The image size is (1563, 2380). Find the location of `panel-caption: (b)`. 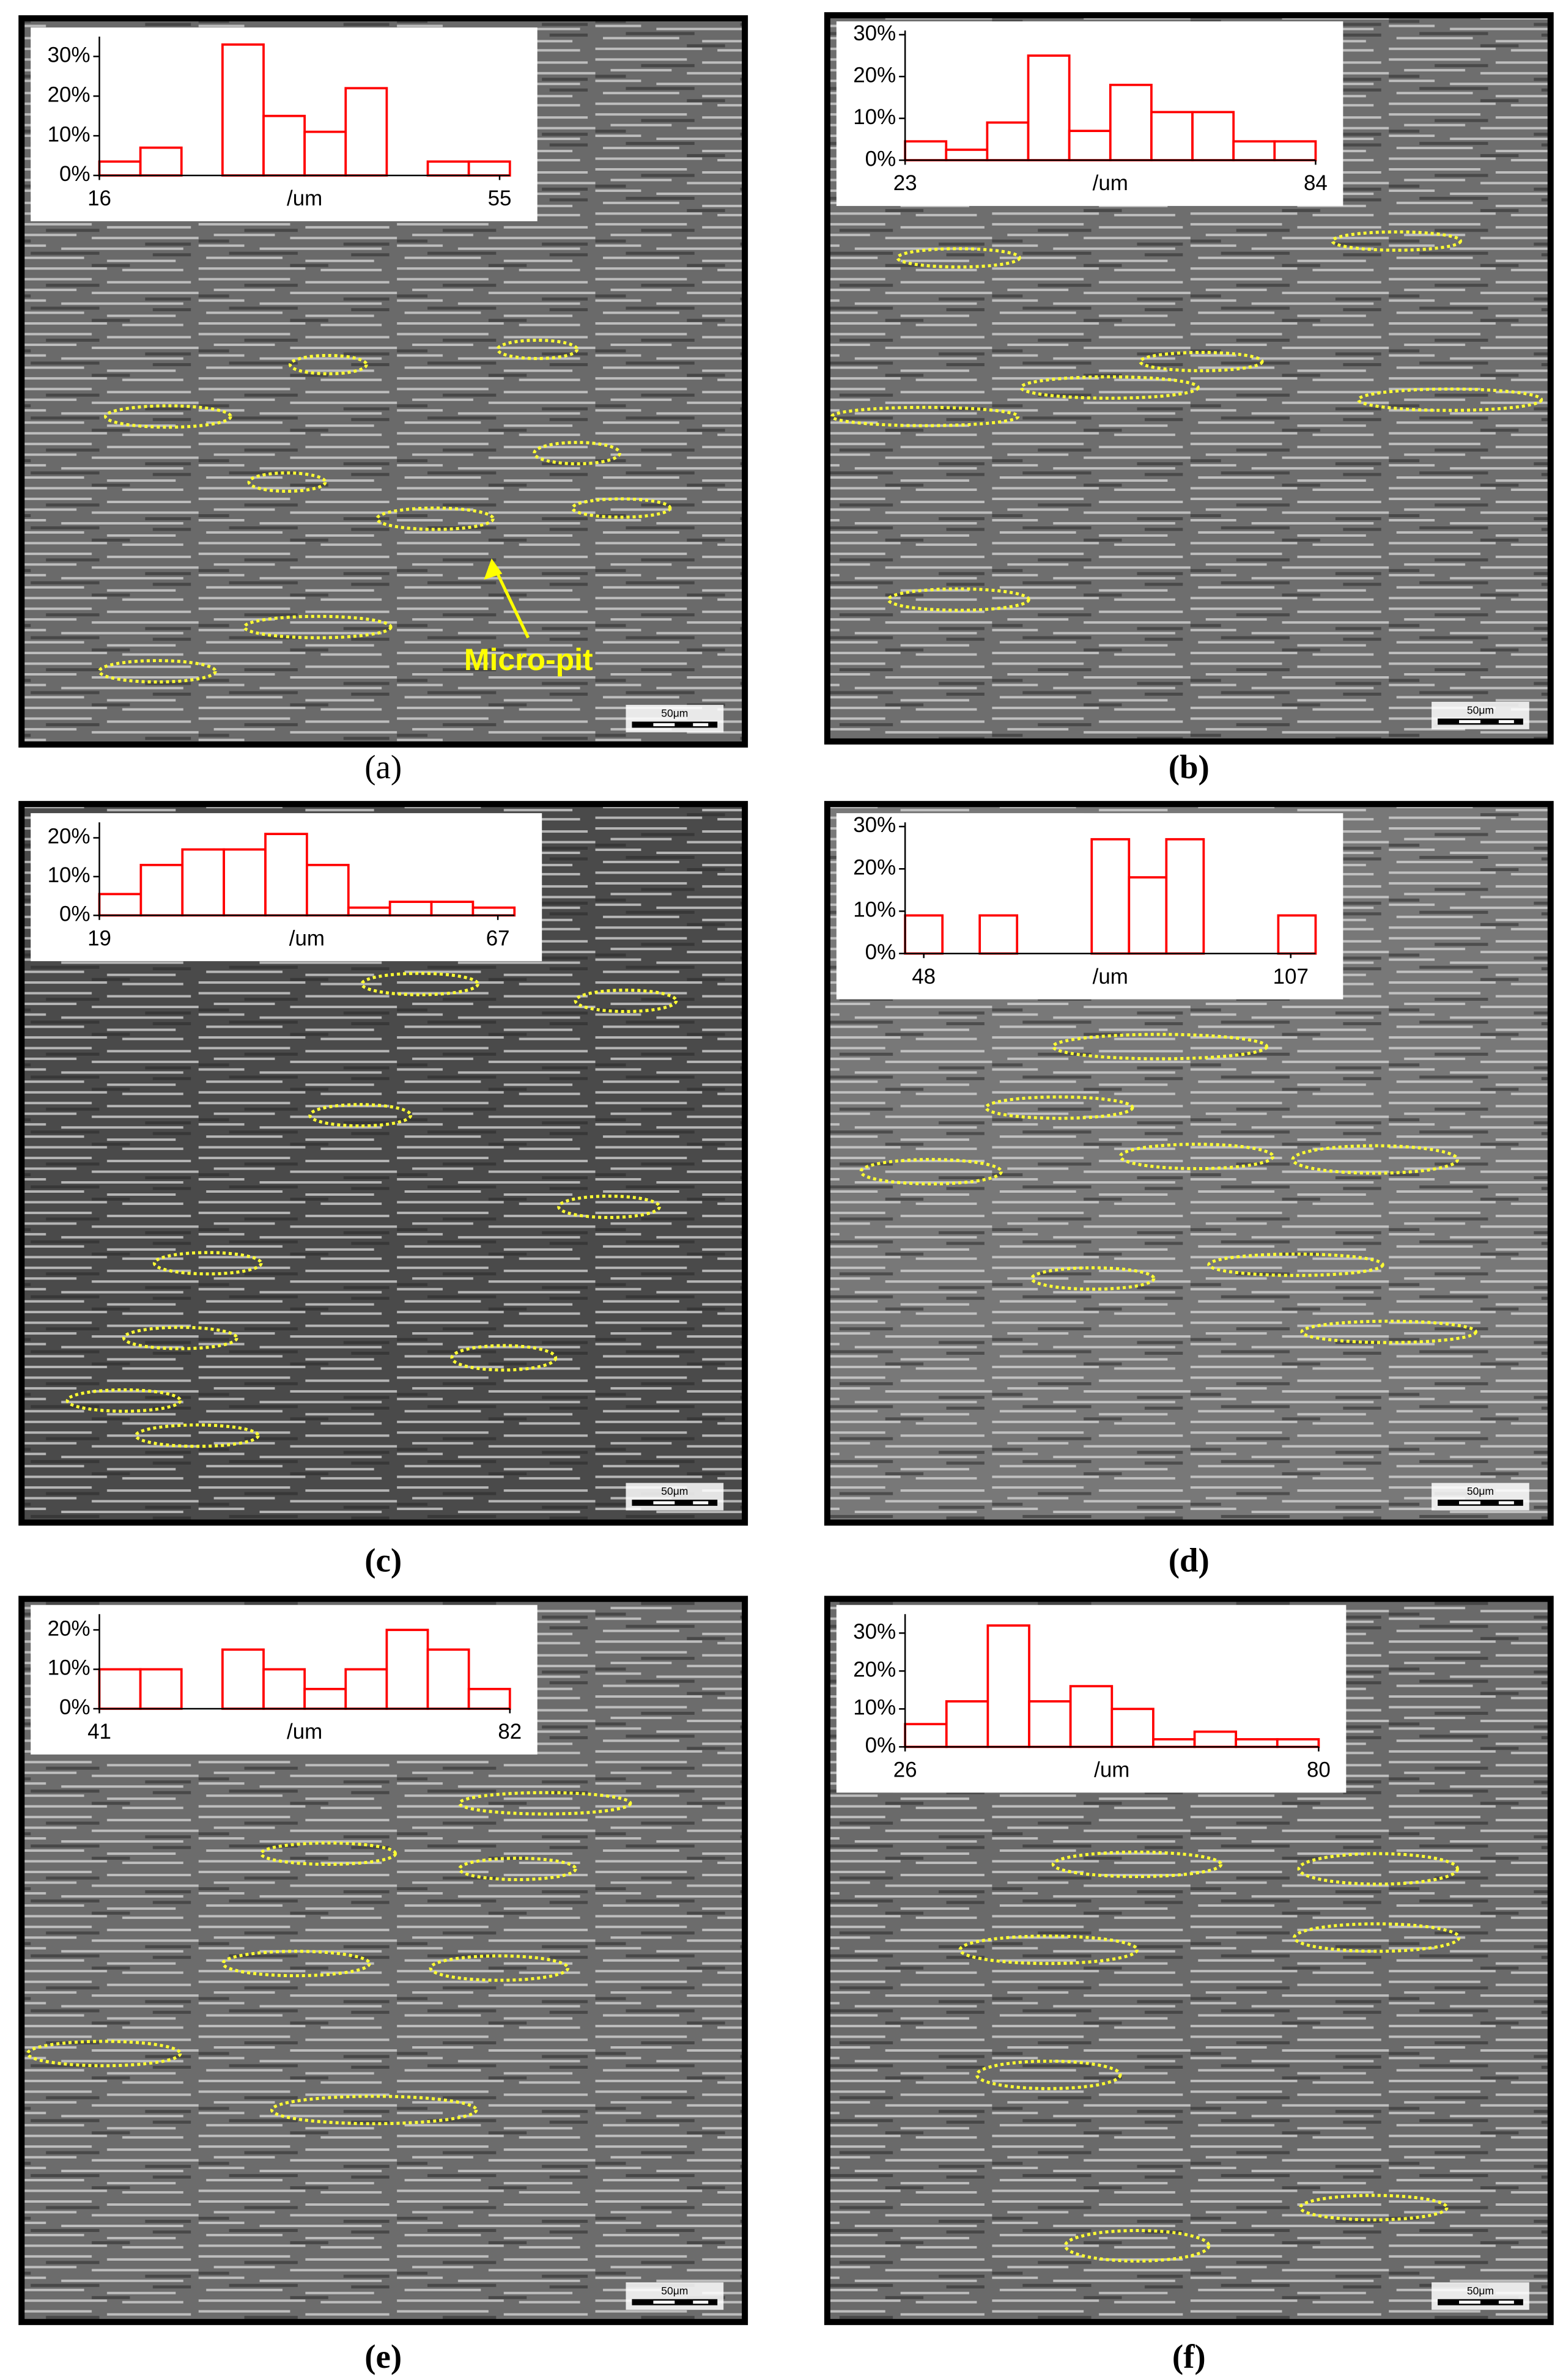

panel-caption: (b) is located at coordinates (1189, 767).